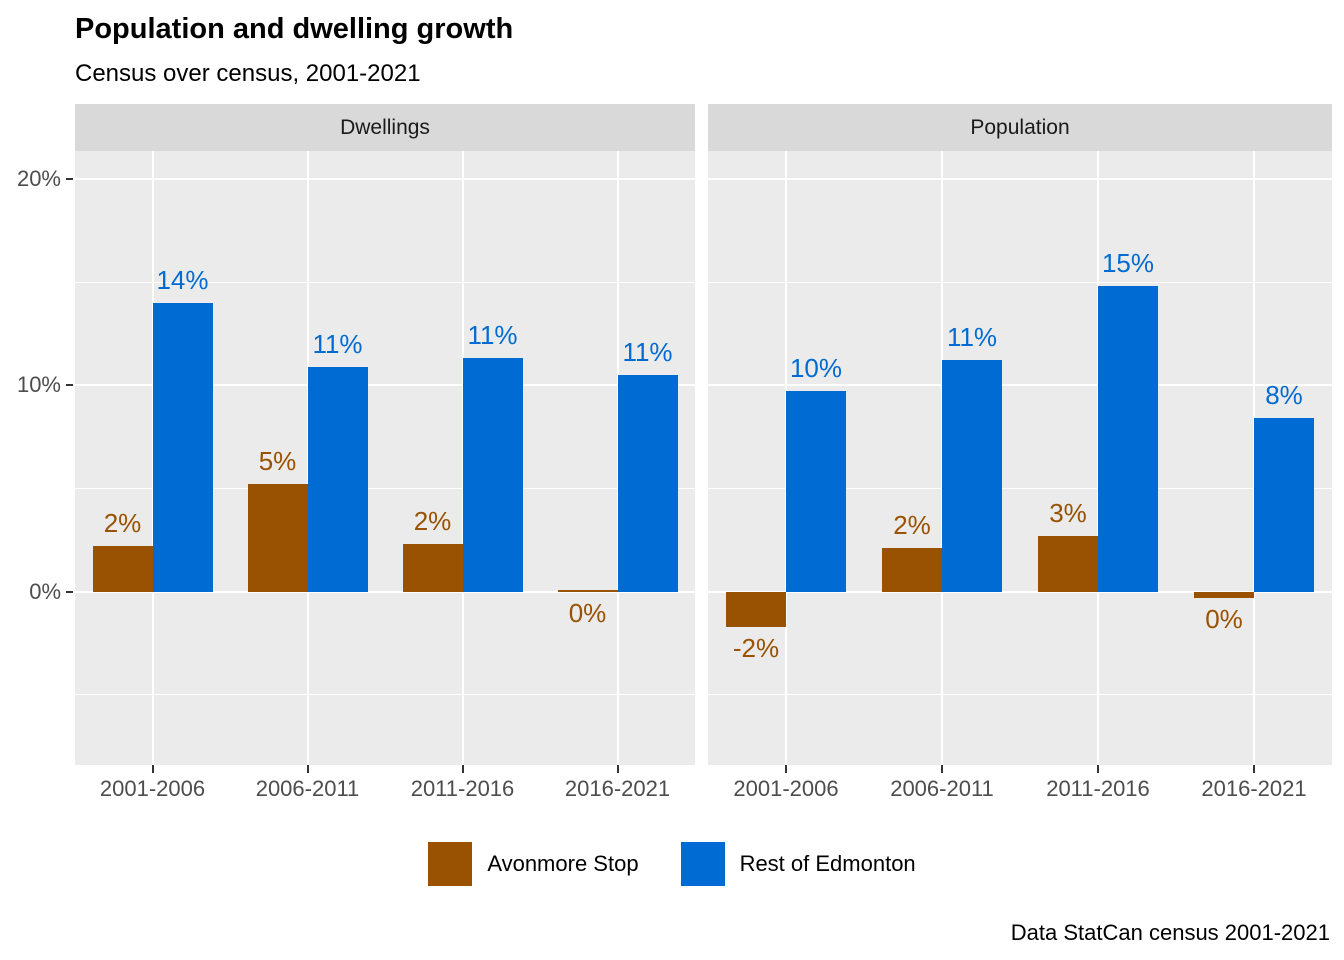 This screenshot has width=1344, height=960. Describe the element at coordinates (37, 457) in the screenshot. I see `y-axis: 20% 10% 0%` at that location.